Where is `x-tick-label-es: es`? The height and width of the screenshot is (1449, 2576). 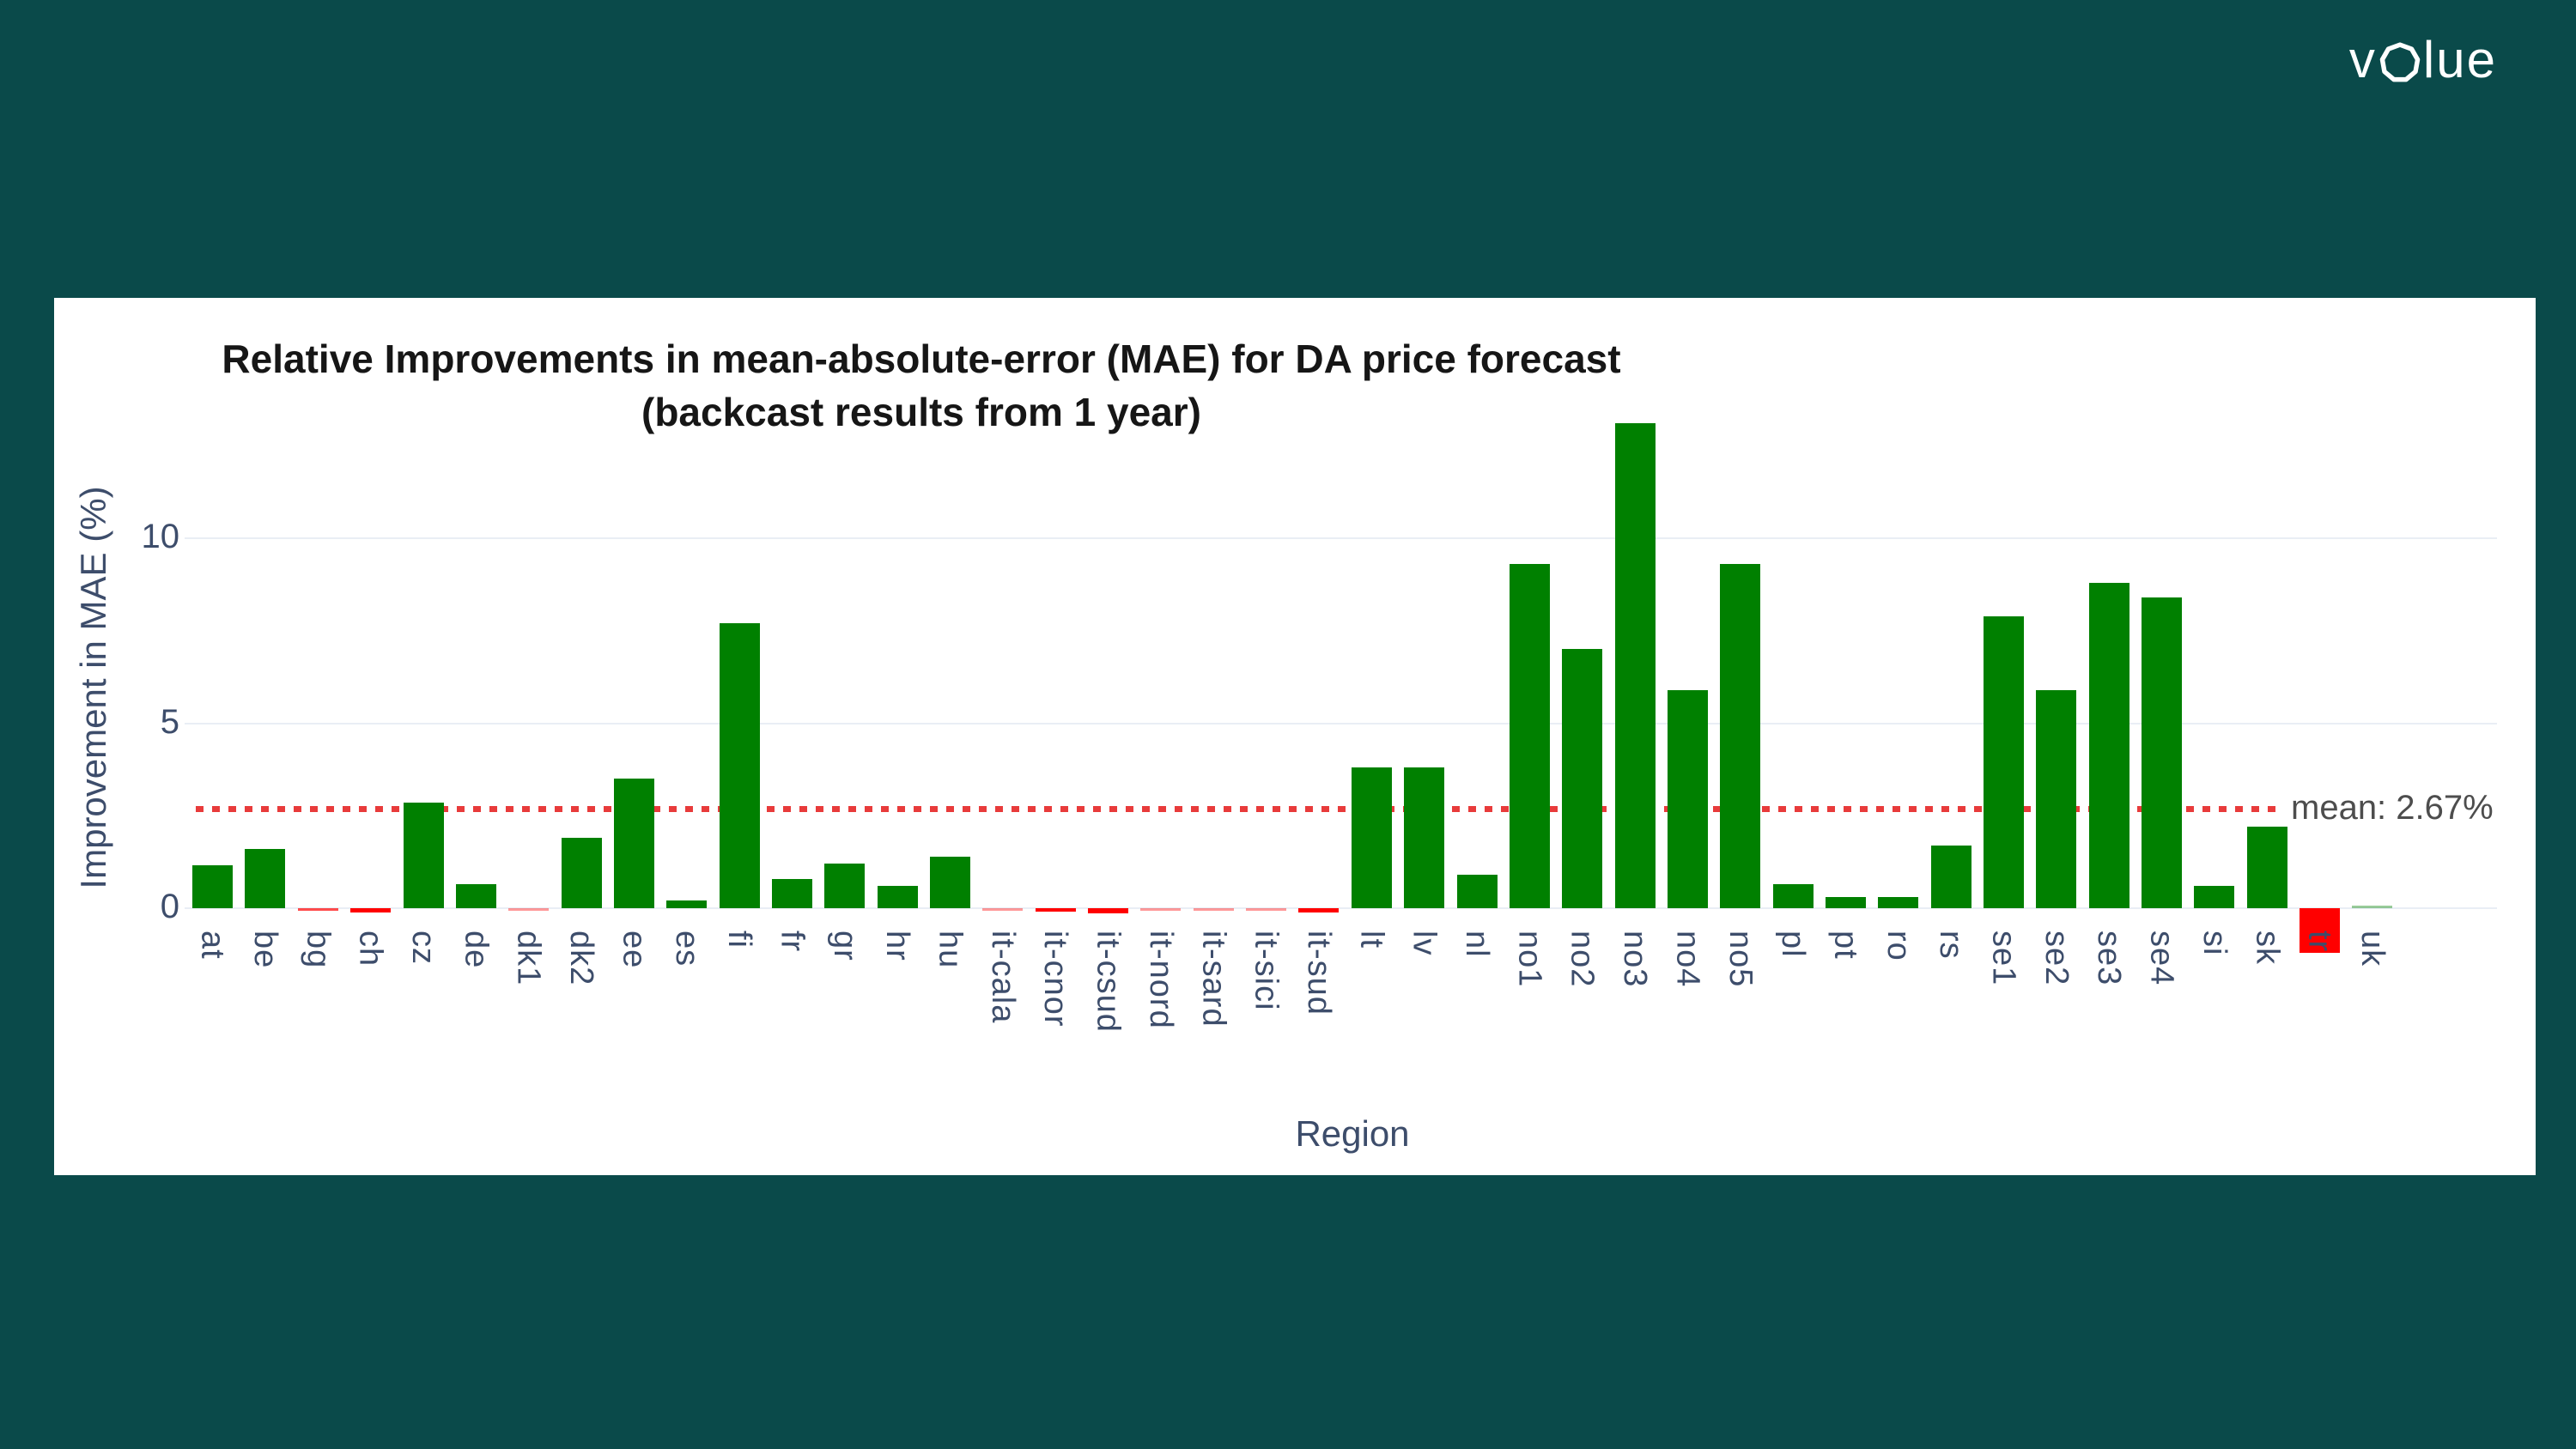 x-tick-label-es: es is located at coordinates (686, 949).